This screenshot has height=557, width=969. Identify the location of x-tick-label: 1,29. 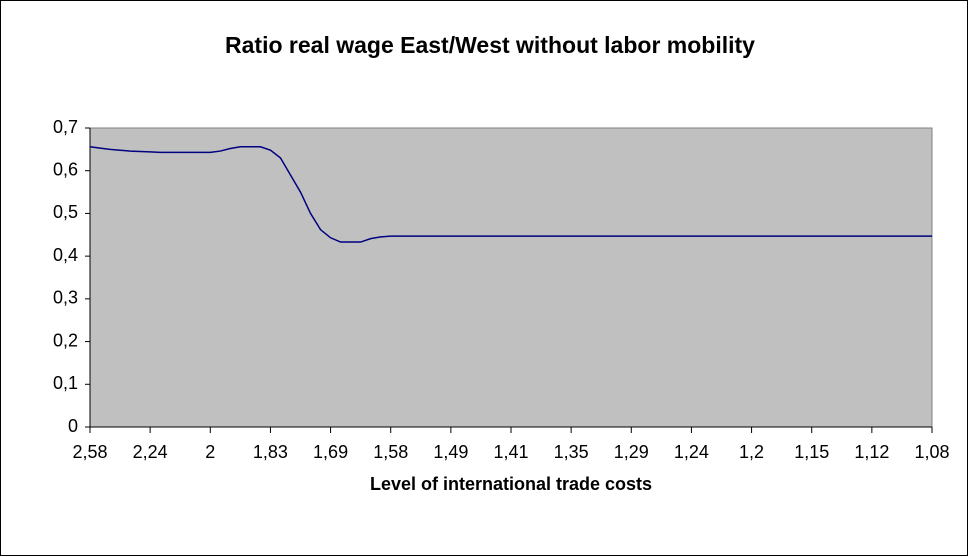
(631, 452).